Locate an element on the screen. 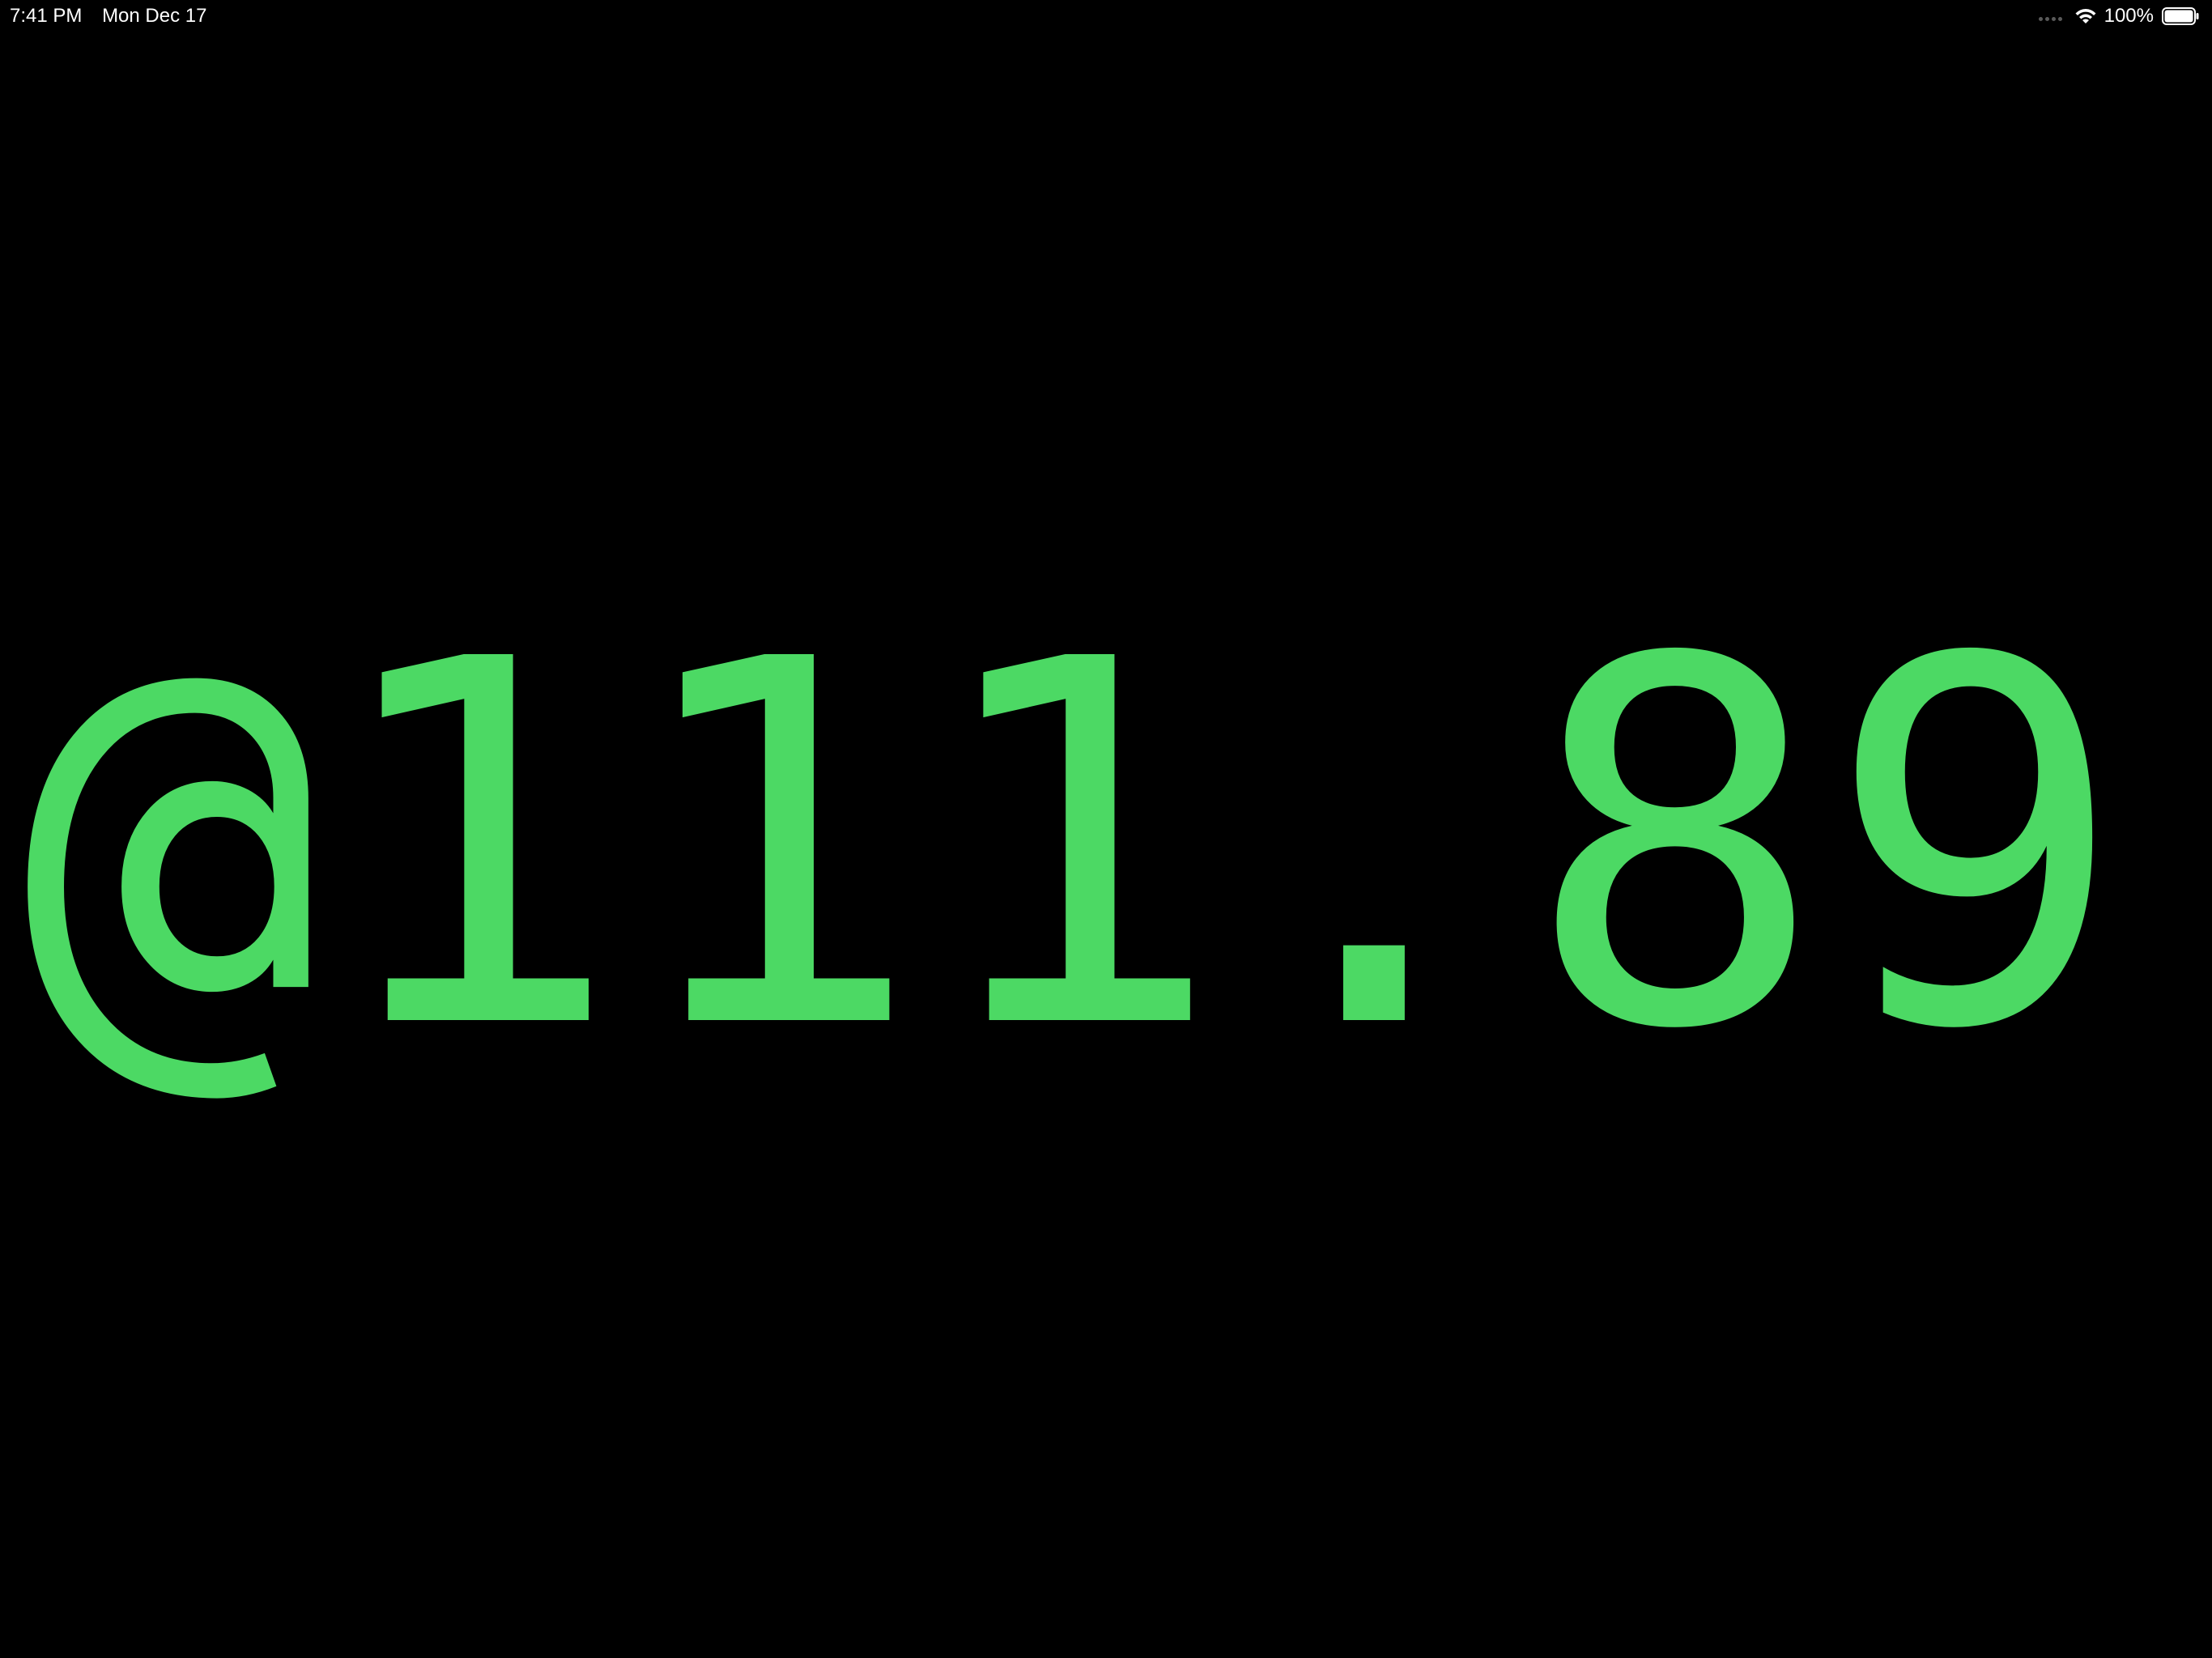  status-left: 7:41 PM Mon Dec 17 is located at coordinates (108, 16).